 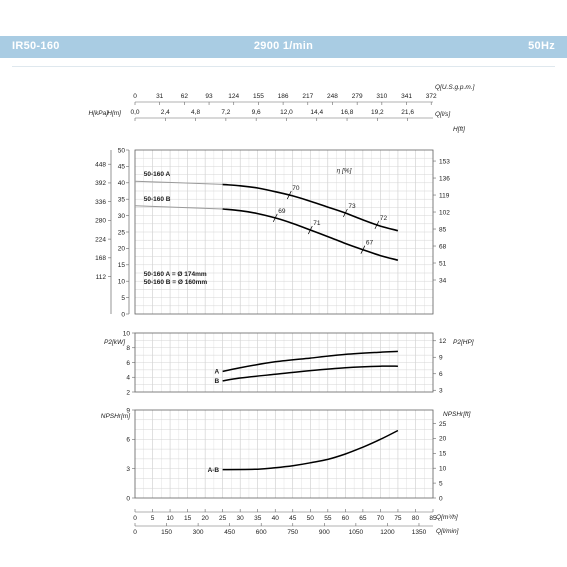 What do you see at coordinates (115, 416) in the screenshot?
I see `npshm-unit: NPSHr[m]` at bounding box center [115, 416].